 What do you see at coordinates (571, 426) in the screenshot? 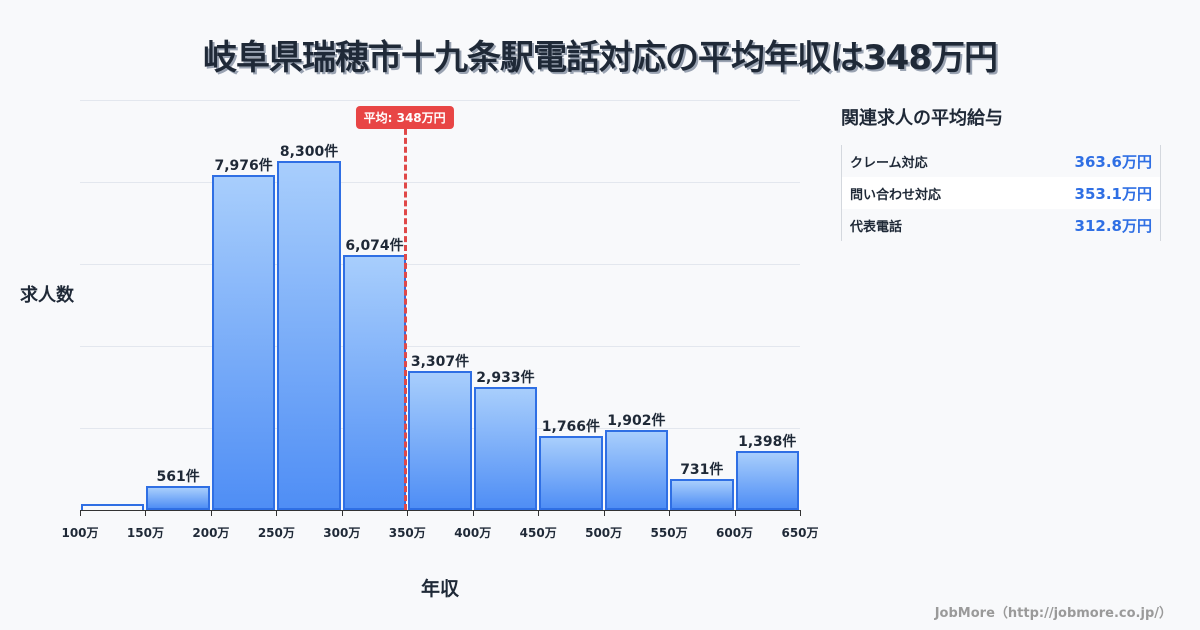
I see `bar-value-label: 1,766件` at bounding box center [571, 426].